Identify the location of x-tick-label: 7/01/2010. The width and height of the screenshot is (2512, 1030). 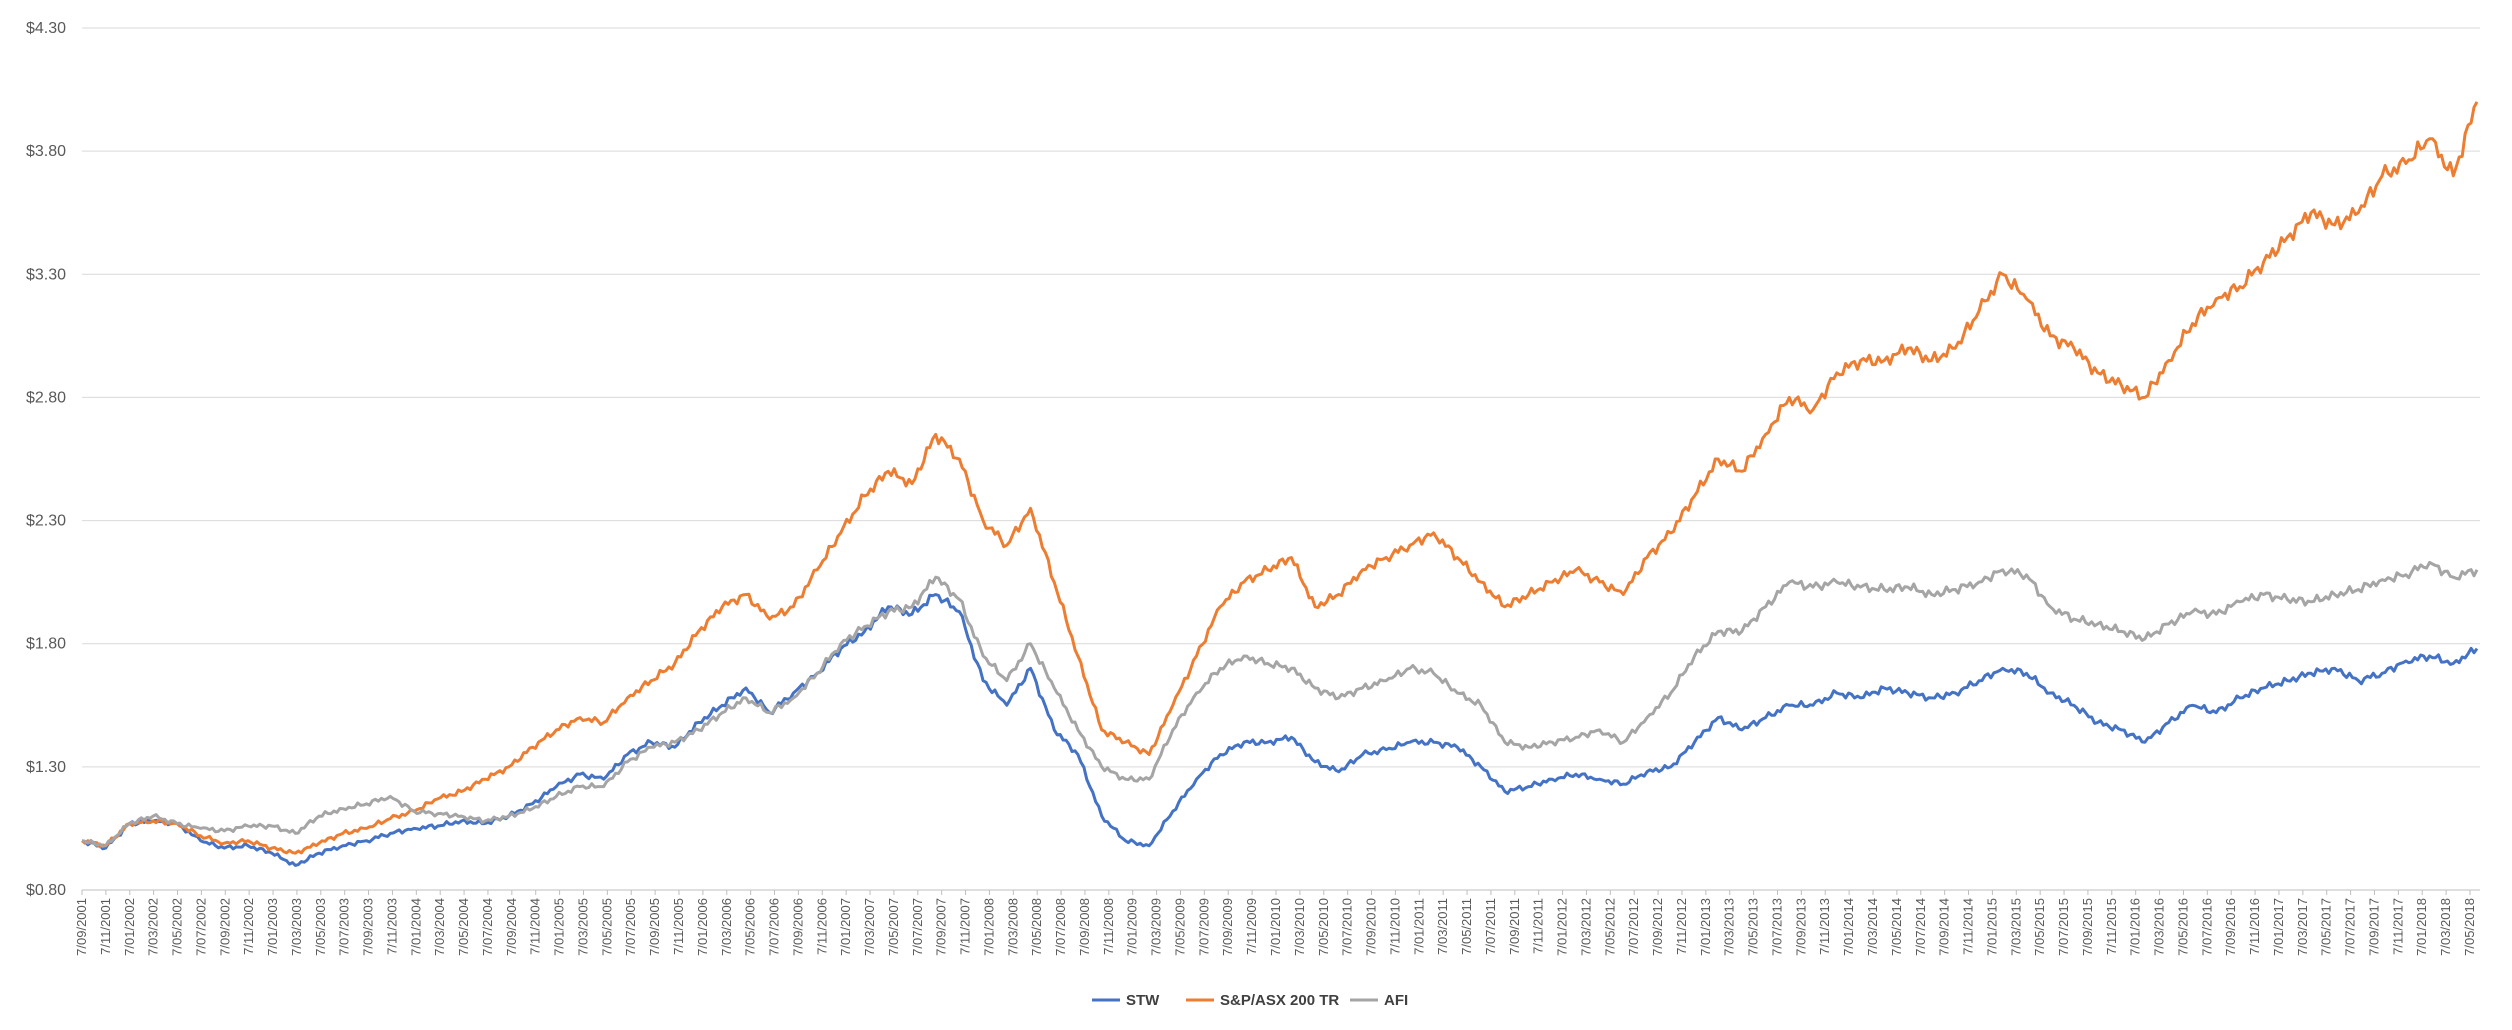
(1275, 927).